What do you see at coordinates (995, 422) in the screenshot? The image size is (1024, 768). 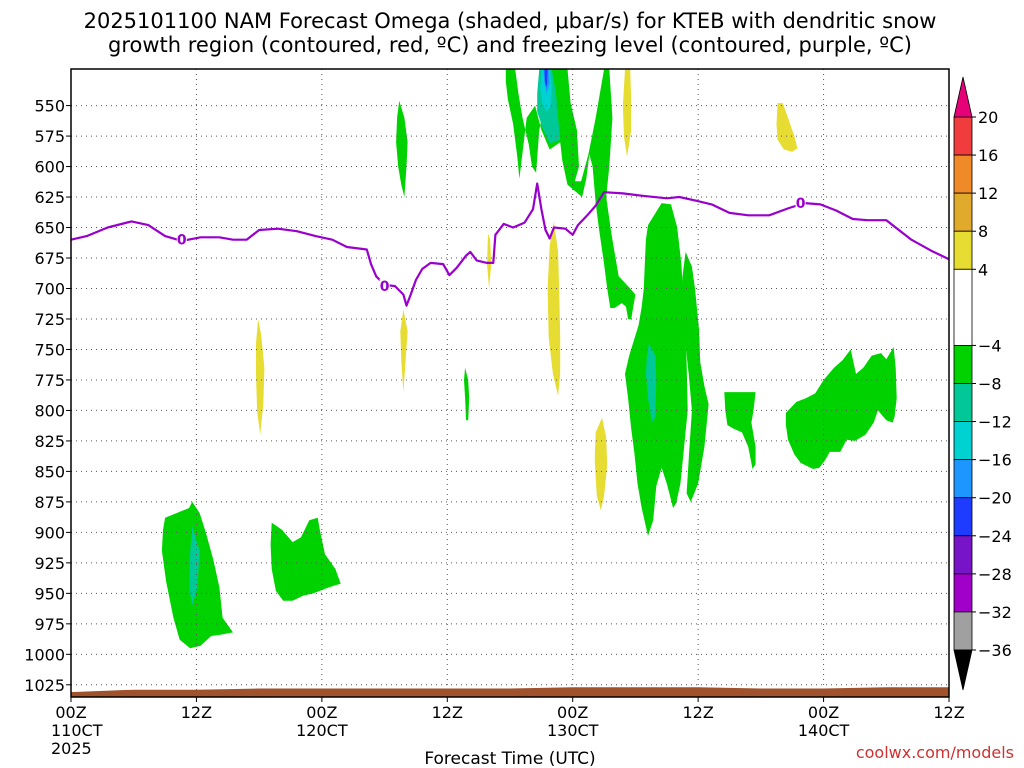 I see `colorbar-label-7: −12` at bounding box center [995, 422].